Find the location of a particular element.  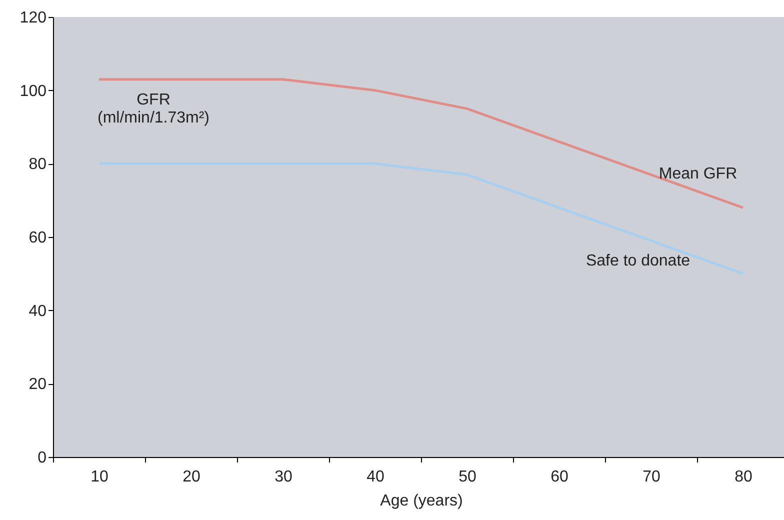

y-tick-label: 60 is located at coordinates (37, 238).